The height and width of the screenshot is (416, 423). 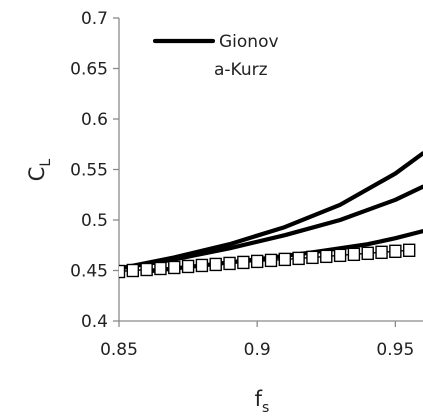 I want to click on x-axis-title: fs, so click(x=262, y=401).